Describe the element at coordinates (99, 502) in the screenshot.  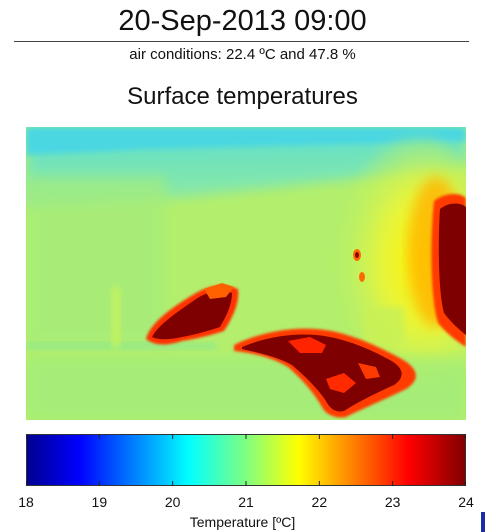
I see `colorbar-tick-label: 19` at that location.